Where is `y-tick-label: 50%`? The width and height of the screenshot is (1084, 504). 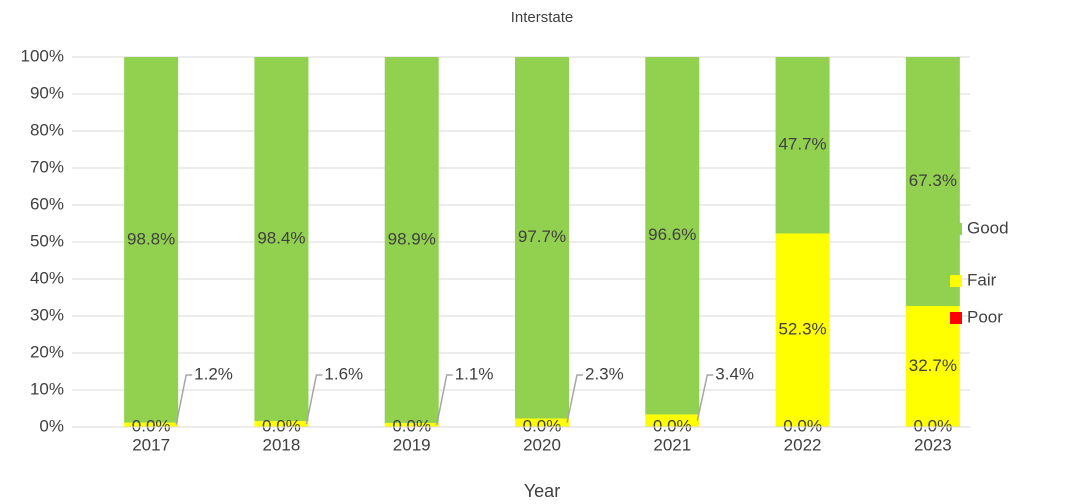
y-tick-label: 50% is located at coordinates (47, 240).